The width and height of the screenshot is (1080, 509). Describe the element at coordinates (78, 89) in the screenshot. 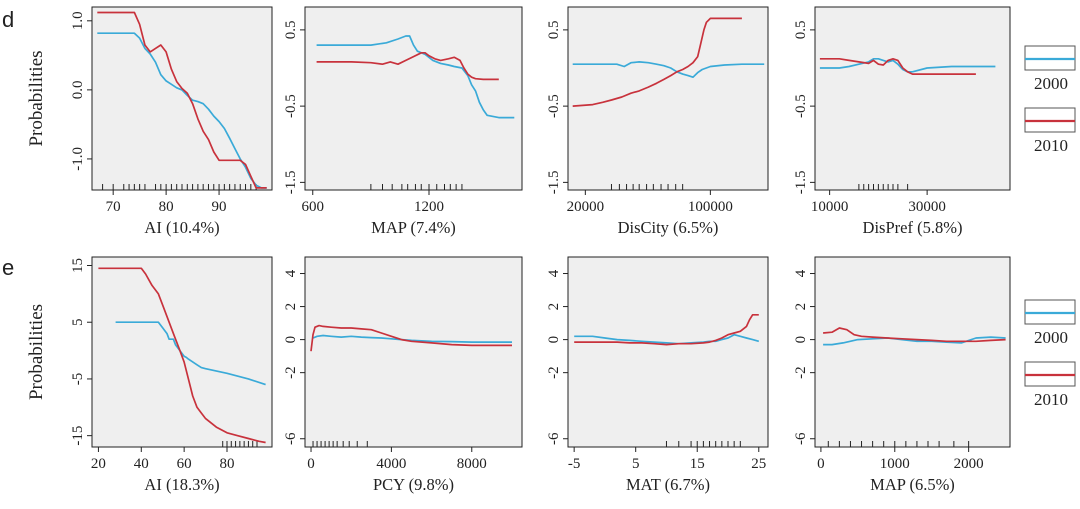

I see `y-tick-label: 0.0` at that location.